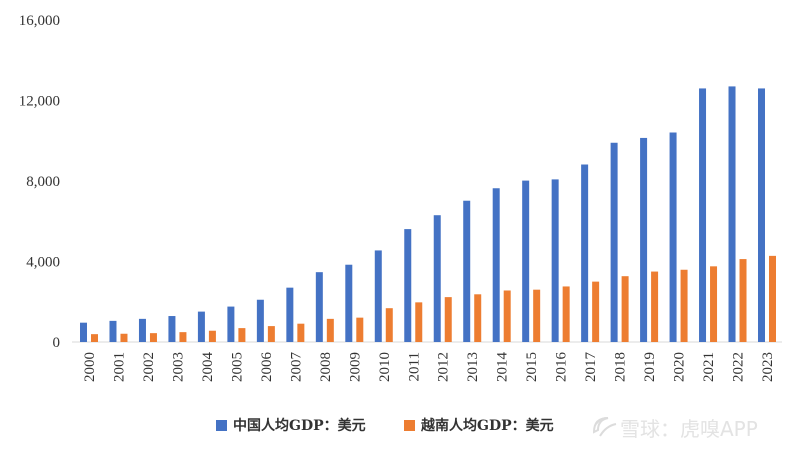 This screenshot has height=454, width=800. I want to click on bar-vietnam-2007, so click(301, 332).